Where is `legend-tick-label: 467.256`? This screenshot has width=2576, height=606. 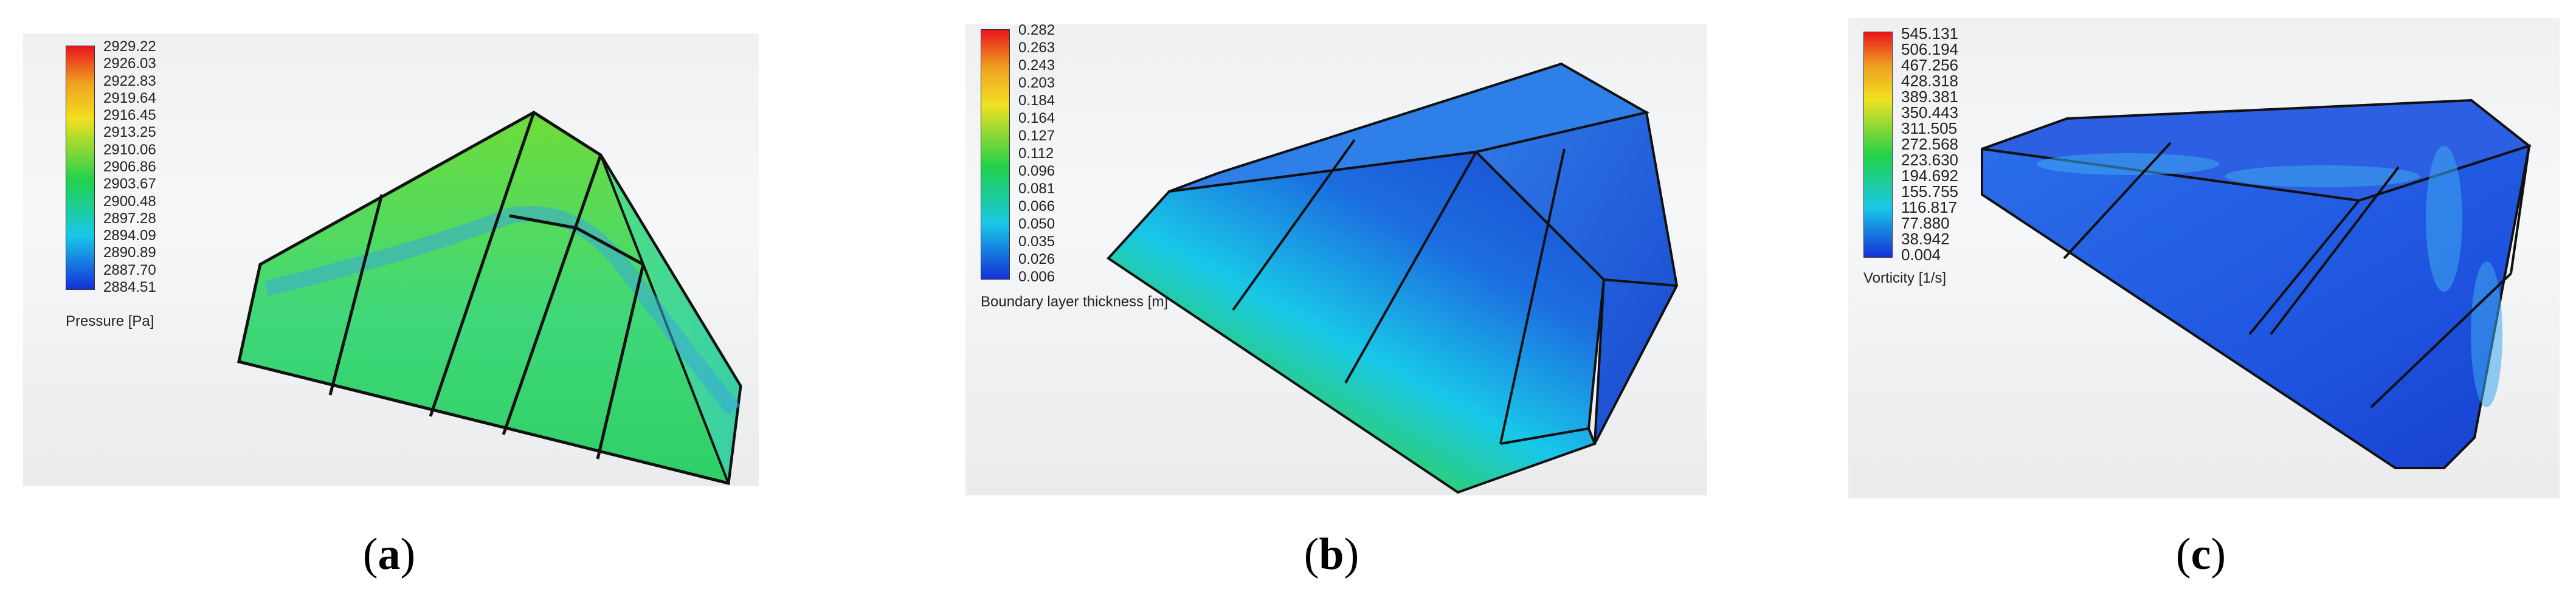
legend-tick-label: 467.256 is located at coordinates (1929, 65).